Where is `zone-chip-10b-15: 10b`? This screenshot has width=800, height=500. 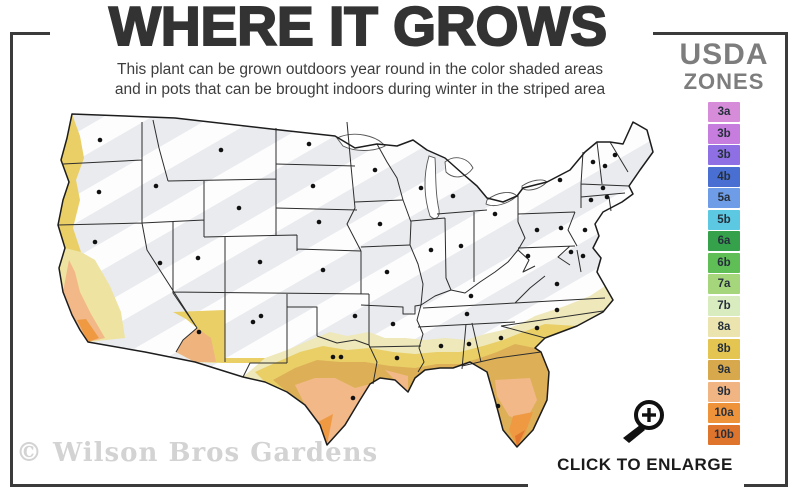
zone-chip-10b-15: 10b is located at coordinates (724, 434).